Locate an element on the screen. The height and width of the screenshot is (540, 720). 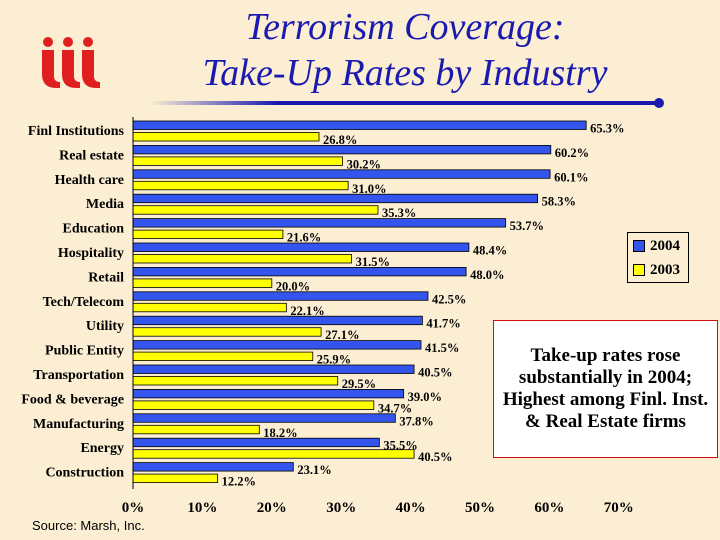
bar-2004-construction is located at coordinates (213, 467).